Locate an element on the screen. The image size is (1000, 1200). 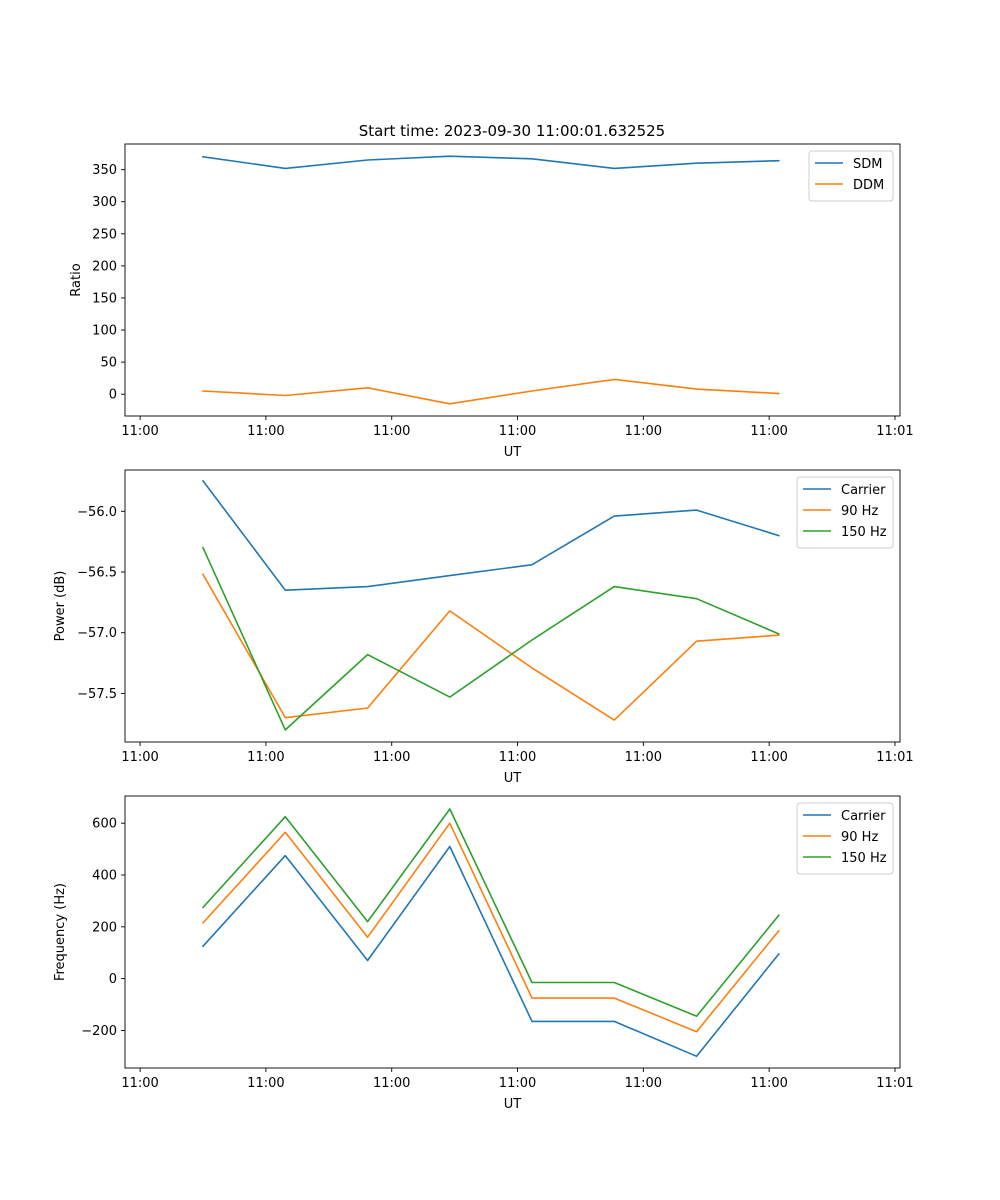
y-tick-label: 600 is located at coordinates (104, 824).